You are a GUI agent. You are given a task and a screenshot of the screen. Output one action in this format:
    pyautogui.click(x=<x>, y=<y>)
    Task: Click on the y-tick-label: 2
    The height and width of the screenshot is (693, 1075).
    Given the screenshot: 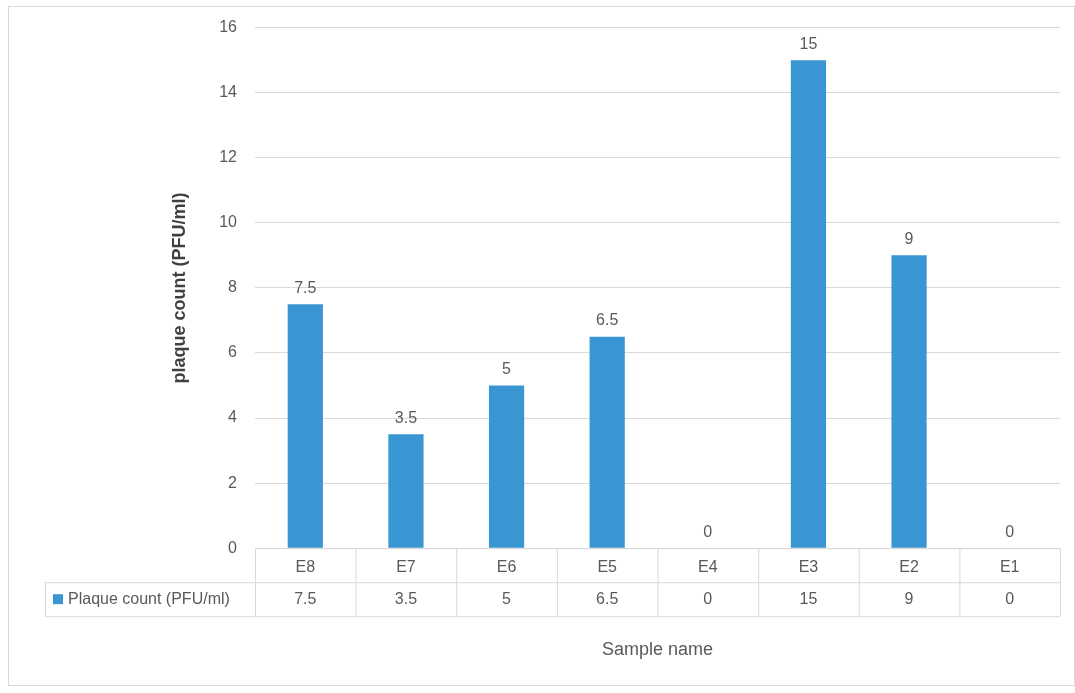 What is the action you would take?
    pyautogui.click(x=233, y=482)
    